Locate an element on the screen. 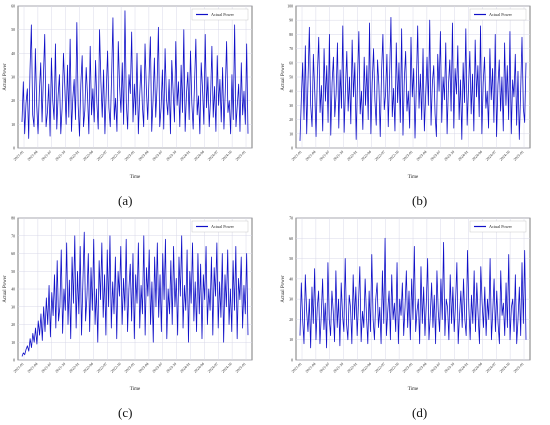  x-tick-label: 2023-01 is located at coordinates (130, 368).